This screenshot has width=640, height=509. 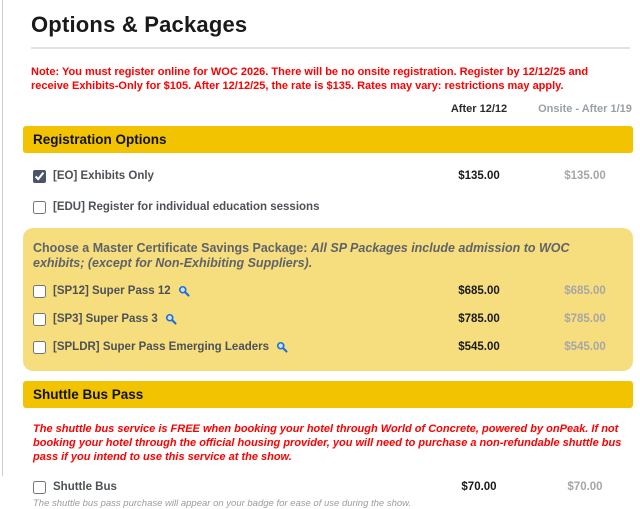 I want to click on section-header-registration-options: Registration Options, so click(x=328, y=139).